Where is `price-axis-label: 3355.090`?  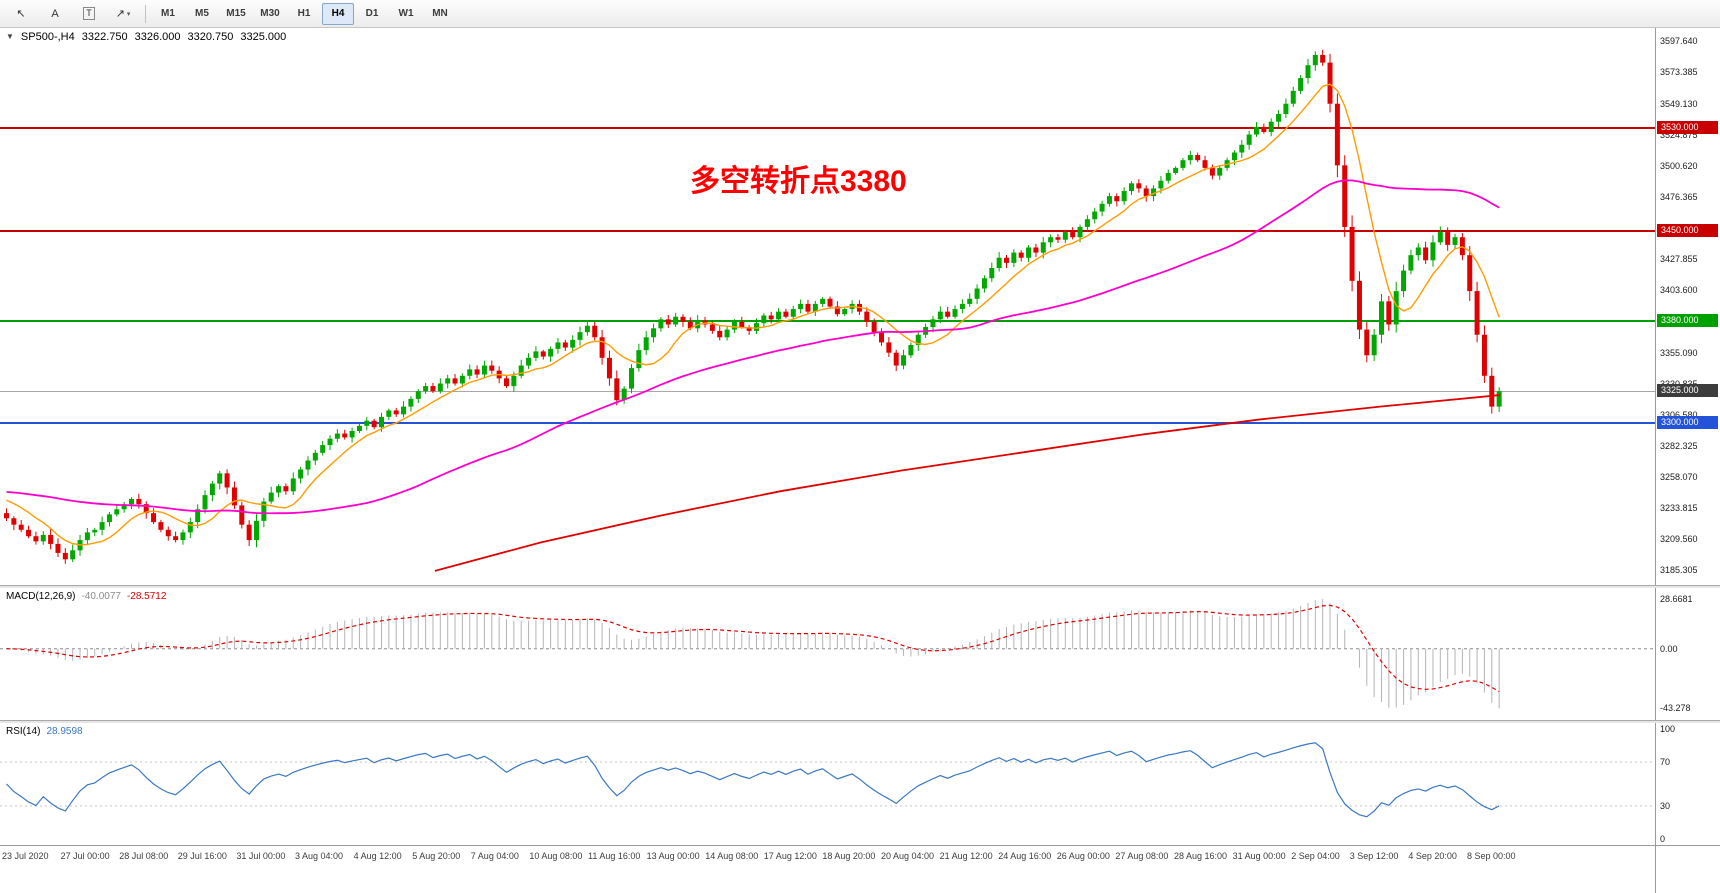 price-axis-label: 3355.090 is located at coordinates (1679, 352).